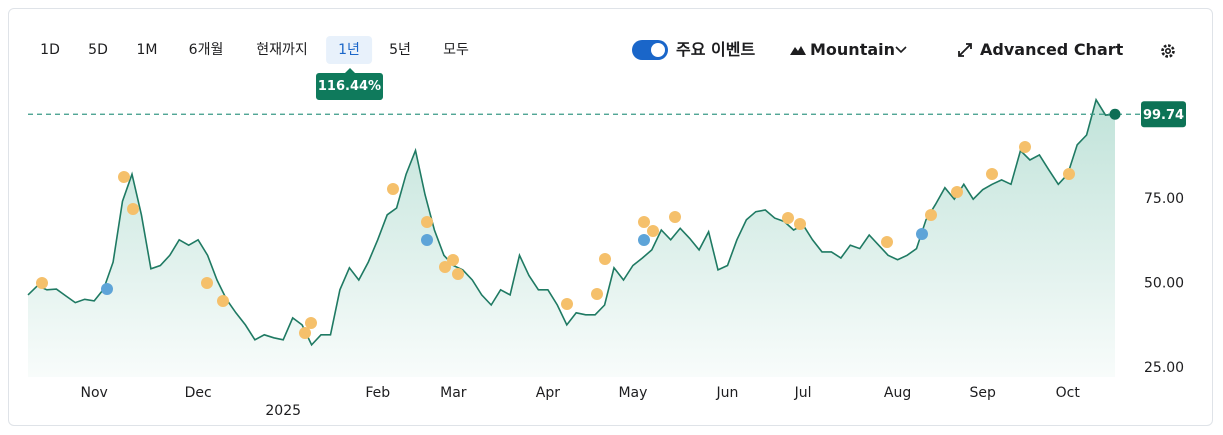  I want to click on last-value-box, so click(1163, 114).